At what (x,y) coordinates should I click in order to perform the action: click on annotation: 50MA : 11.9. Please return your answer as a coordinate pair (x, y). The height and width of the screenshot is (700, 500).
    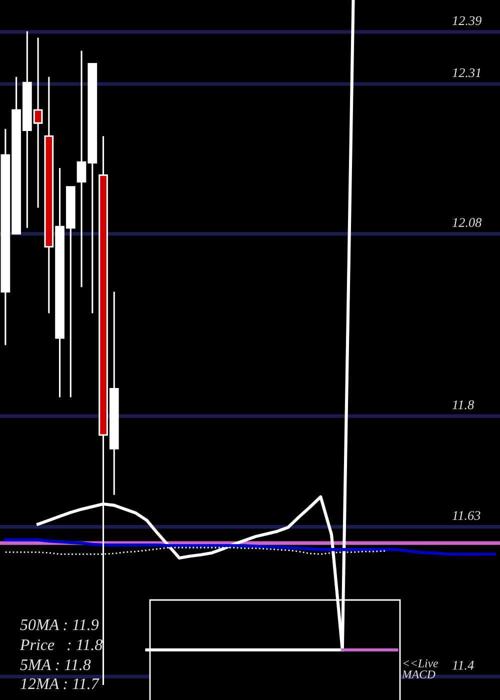
    Looking at the image, I should click on (59, 624).